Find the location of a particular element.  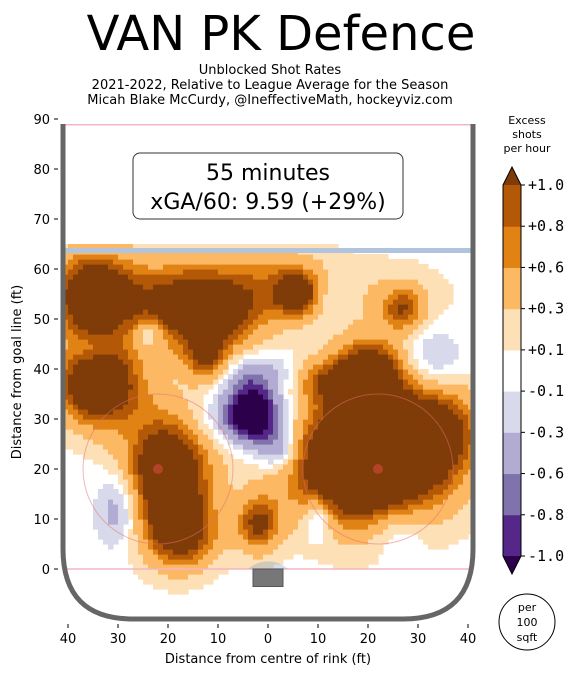

y-tick-label: 70 is located at coordinates (41, 220).